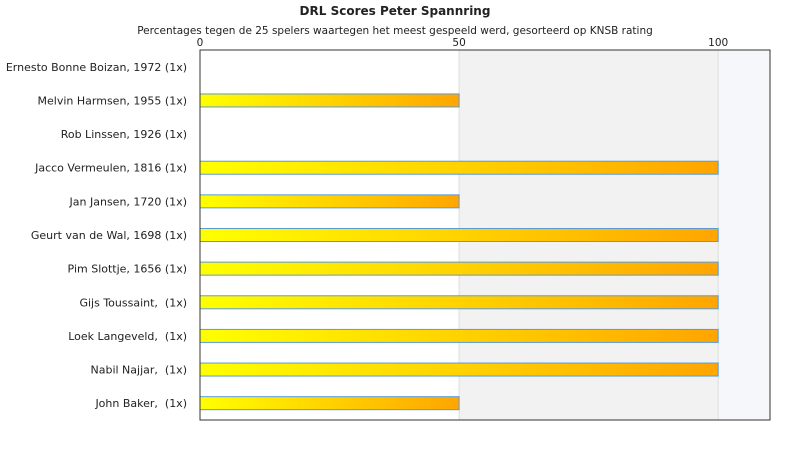 The width and height of the screenshot is (790, 450). I want to click on category-label: John Baker, (1x), so click(140, 403).